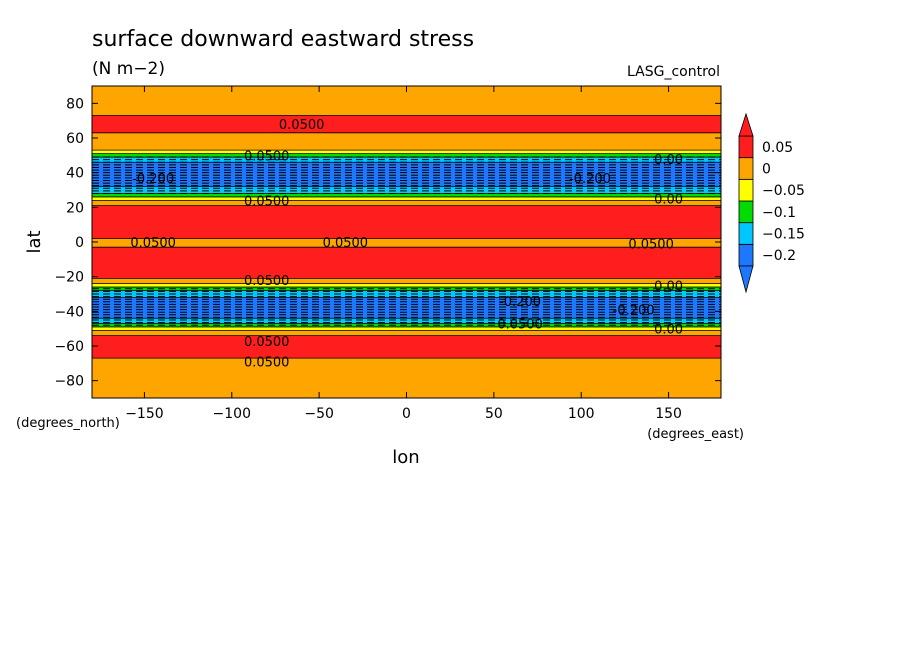 The image size is (904, 654). I want to click on contour-label-6: 0.00, so click(668, 200).